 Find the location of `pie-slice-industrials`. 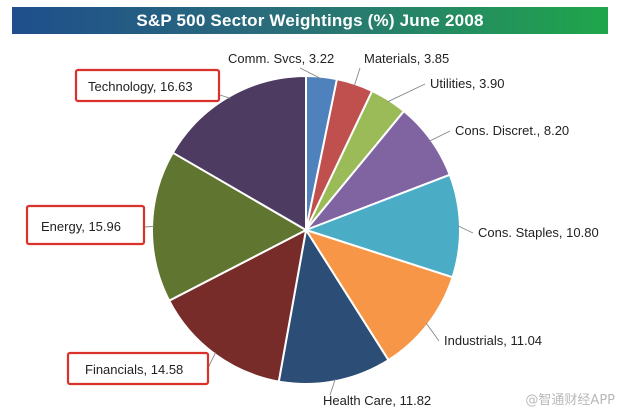

pie-slice-industrials is located at coordinates (378, 295).